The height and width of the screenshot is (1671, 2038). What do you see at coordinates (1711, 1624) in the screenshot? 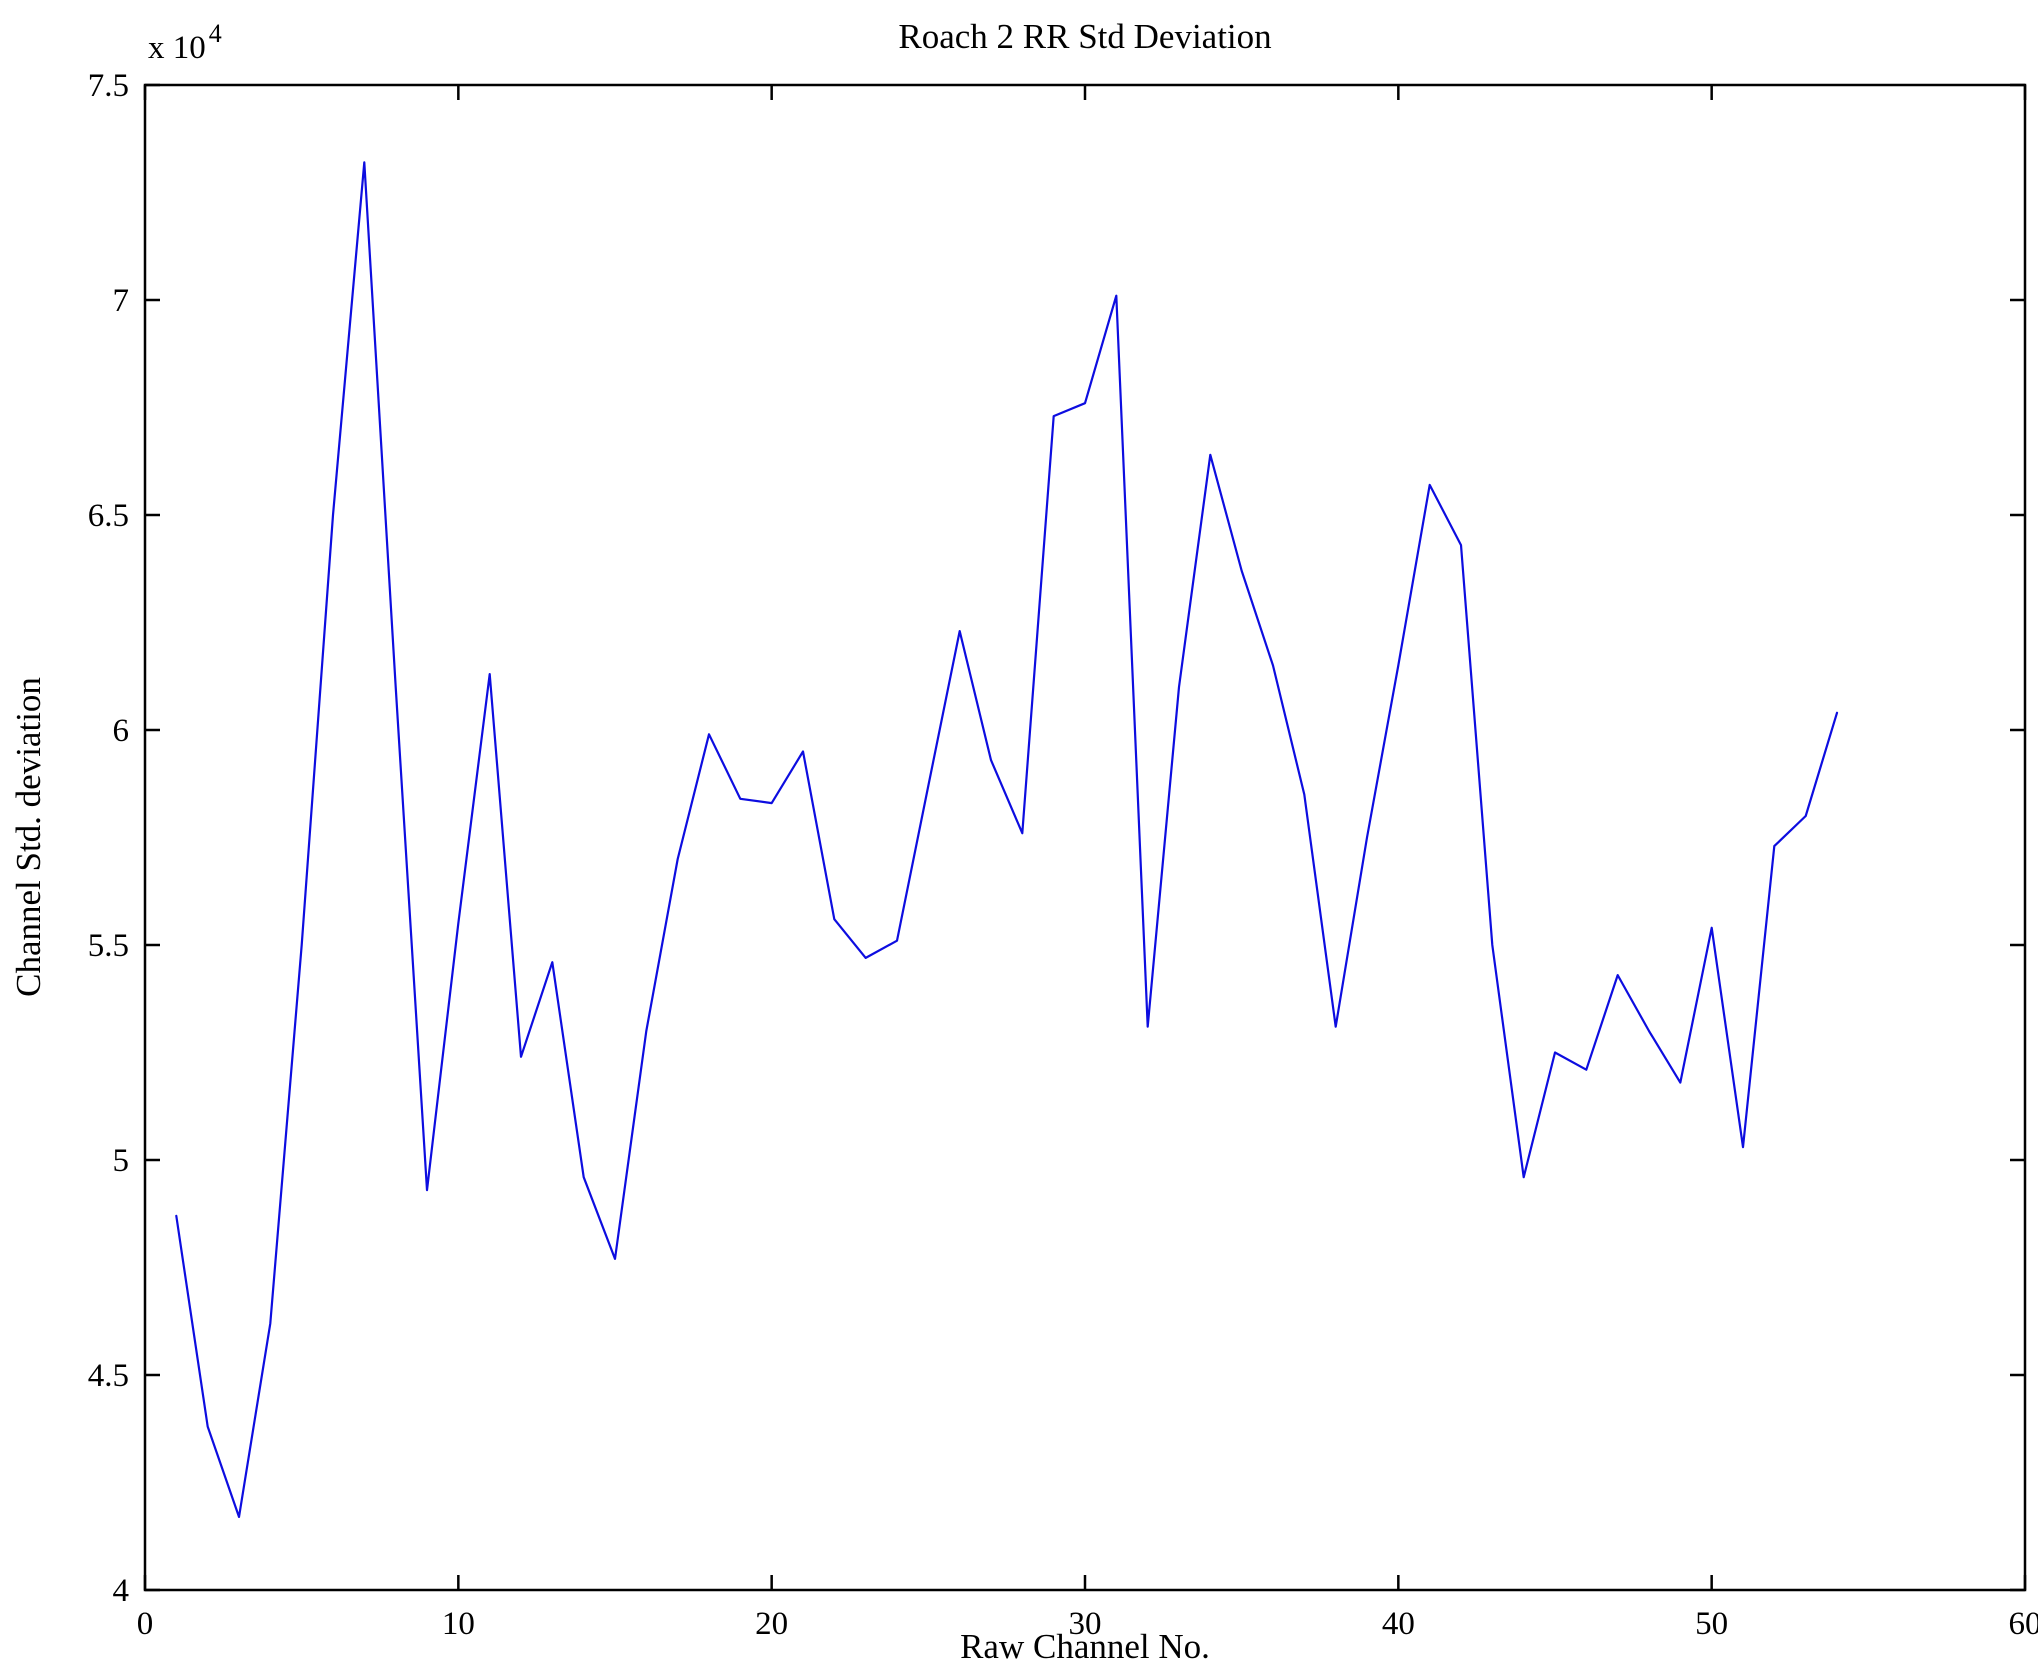
I see `x-tick-label: 50` at bounding box center [1711, 1624].